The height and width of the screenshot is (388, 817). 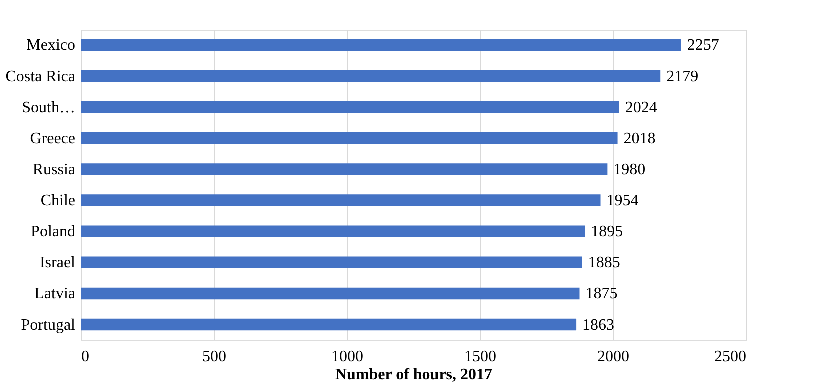 I want to click on y-tick-label: Mexico, so click(x=51, y=45).